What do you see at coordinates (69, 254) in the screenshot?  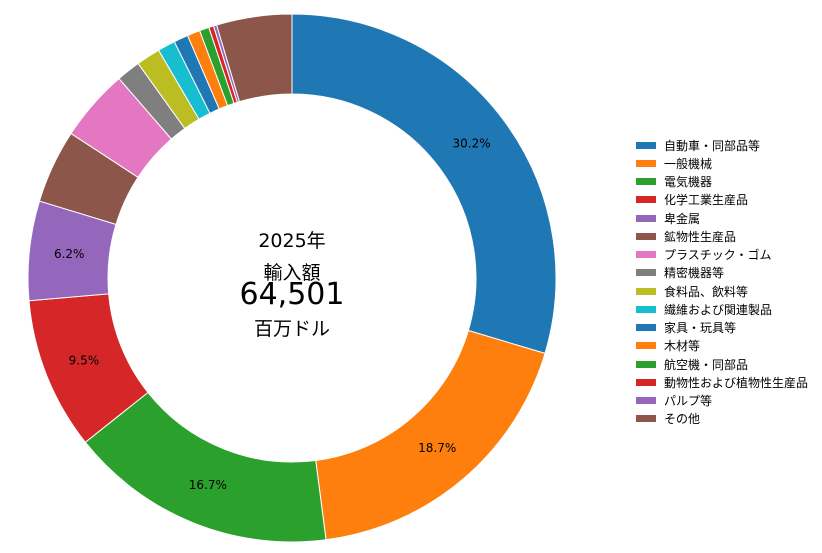 I see `slice-percent-label: 6.2%` at bounding box center [69, 254].